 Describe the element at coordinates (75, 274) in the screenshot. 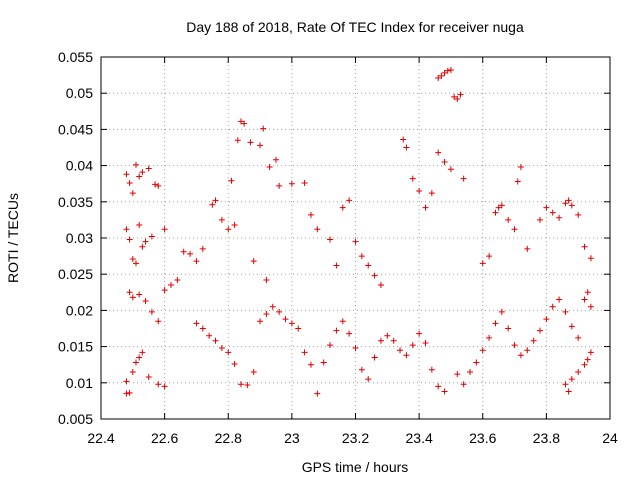

I see `y-tick-label: 0.025` at that location.